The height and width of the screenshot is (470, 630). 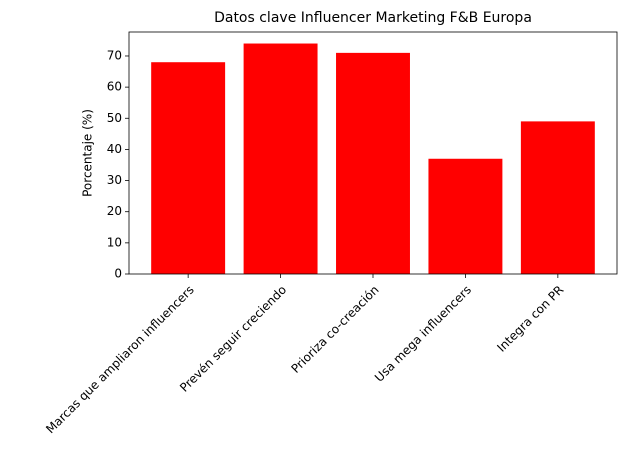 What do you see at coordinates (334, 329) in the screenshot?
I see `x-tick-label: Prioriza co-creación` at bounding box center [334, 329].